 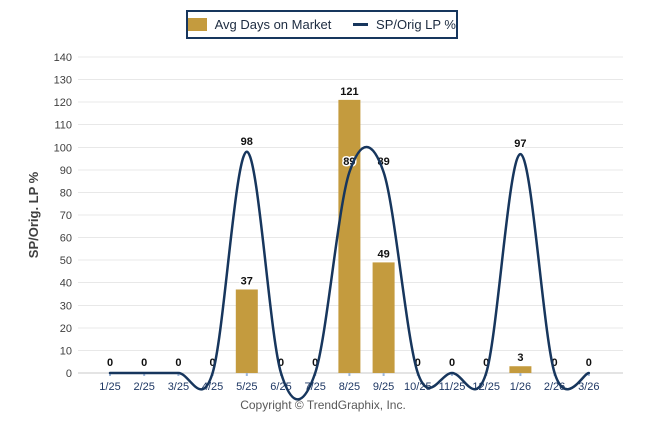 What do you see at coordinates (349, 236) in the screenshot?
I see `bar-8/25` at bounding box center [349, 236].